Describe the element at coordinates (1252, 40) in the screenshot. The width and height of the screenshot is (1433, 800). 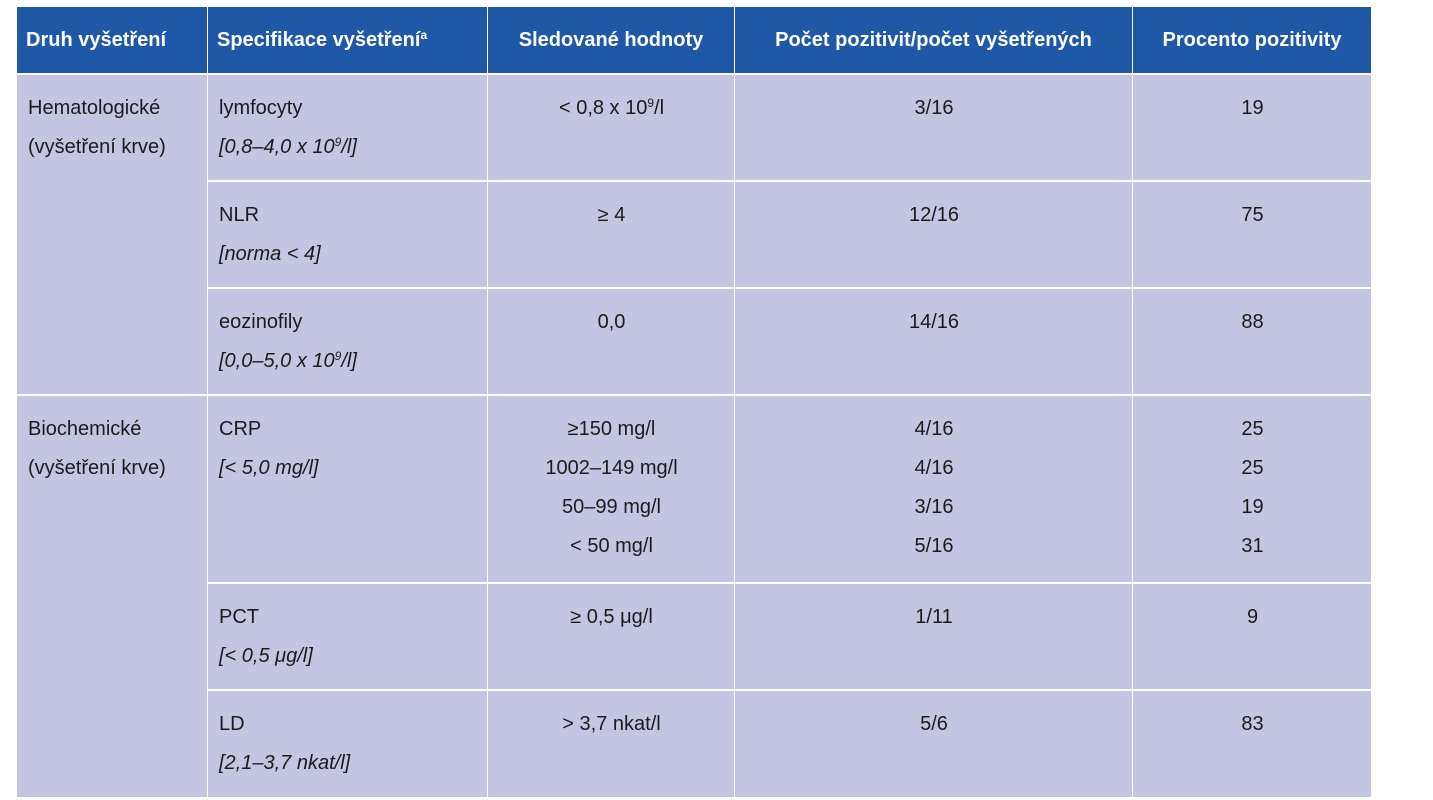
I see `header-positivity-percent: Procento pozitivity` at that location.